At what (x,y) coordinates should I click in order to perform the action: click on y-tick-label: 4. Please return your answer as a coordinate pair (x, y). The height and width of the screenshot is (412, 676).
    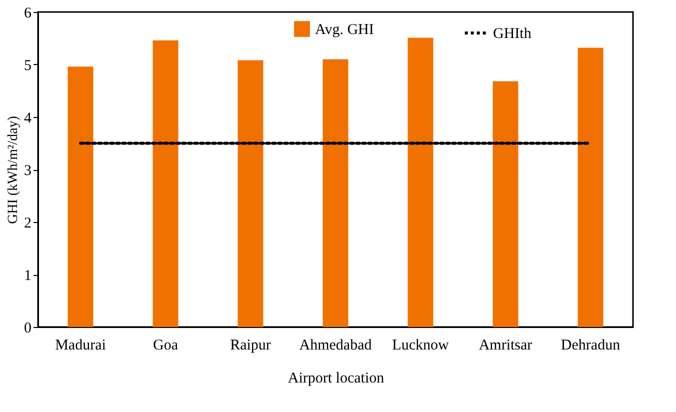
    Looking at the image, I should click on (28, 118).